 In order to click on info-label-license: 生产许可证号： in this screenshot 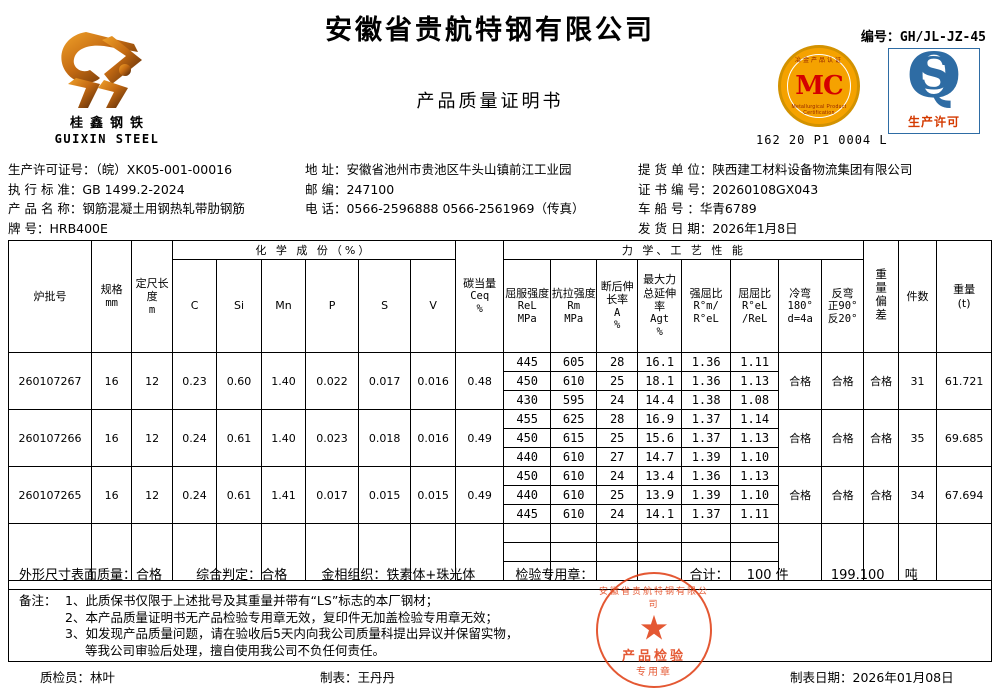, I will do `click(52, 169)`.